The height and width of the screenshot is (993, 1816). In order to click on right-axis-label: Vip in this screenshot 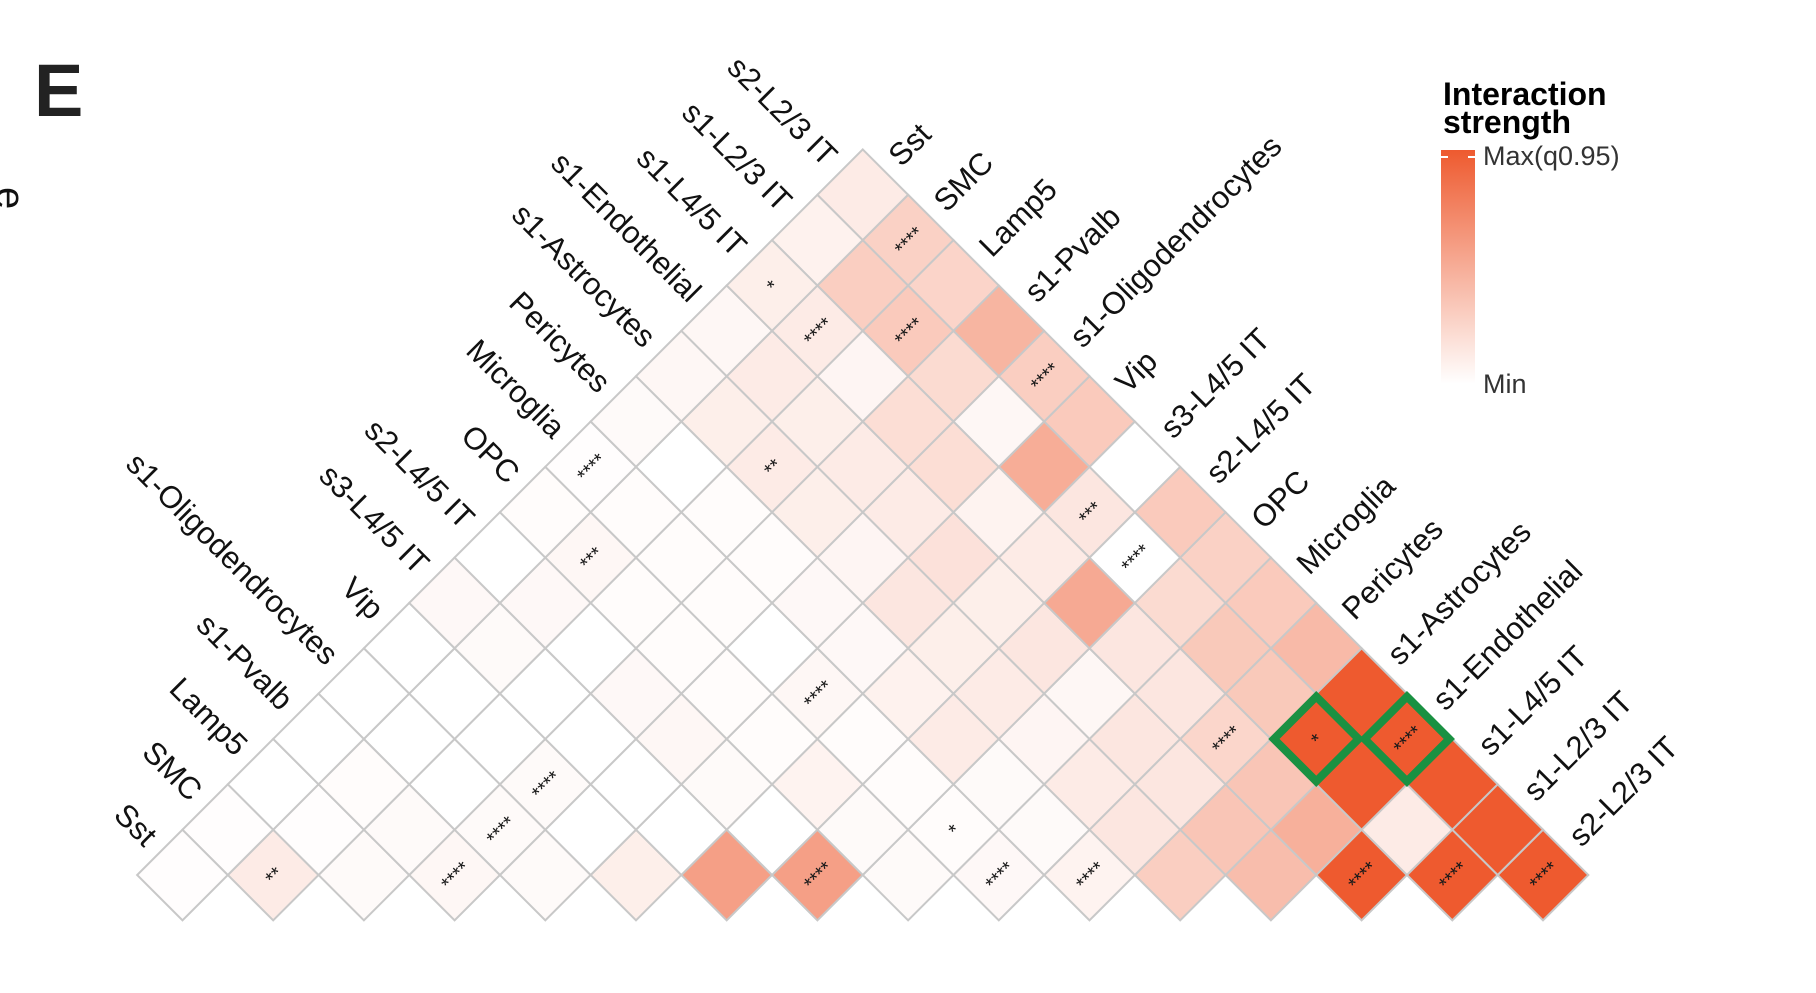, I will do `click(1136, 372)`.